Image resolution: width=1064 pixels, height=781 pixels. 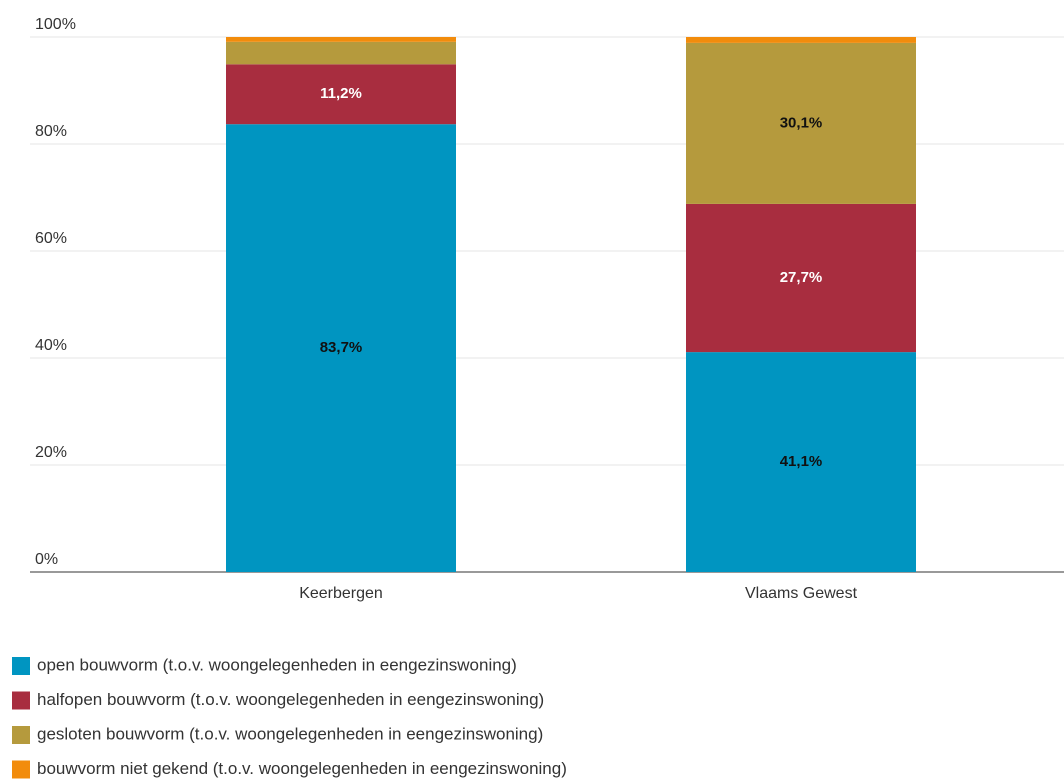 What do you see at coordinates (46, 559) in the screenshot?
I see `y-tick-label: 0%` at bounding box center [46, 559].